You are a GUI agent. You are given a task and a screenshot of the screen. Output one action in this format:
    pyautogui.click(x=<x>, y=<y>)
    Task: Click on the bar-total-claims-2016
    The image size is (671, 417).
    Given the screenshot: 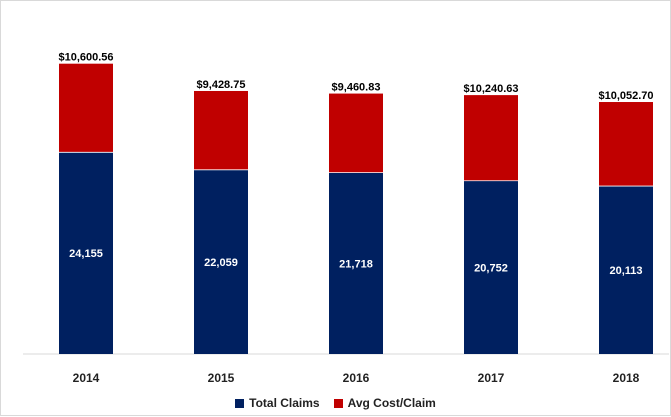 What is the action you would take?
    pyautogui.click(x=356, y=263)
    